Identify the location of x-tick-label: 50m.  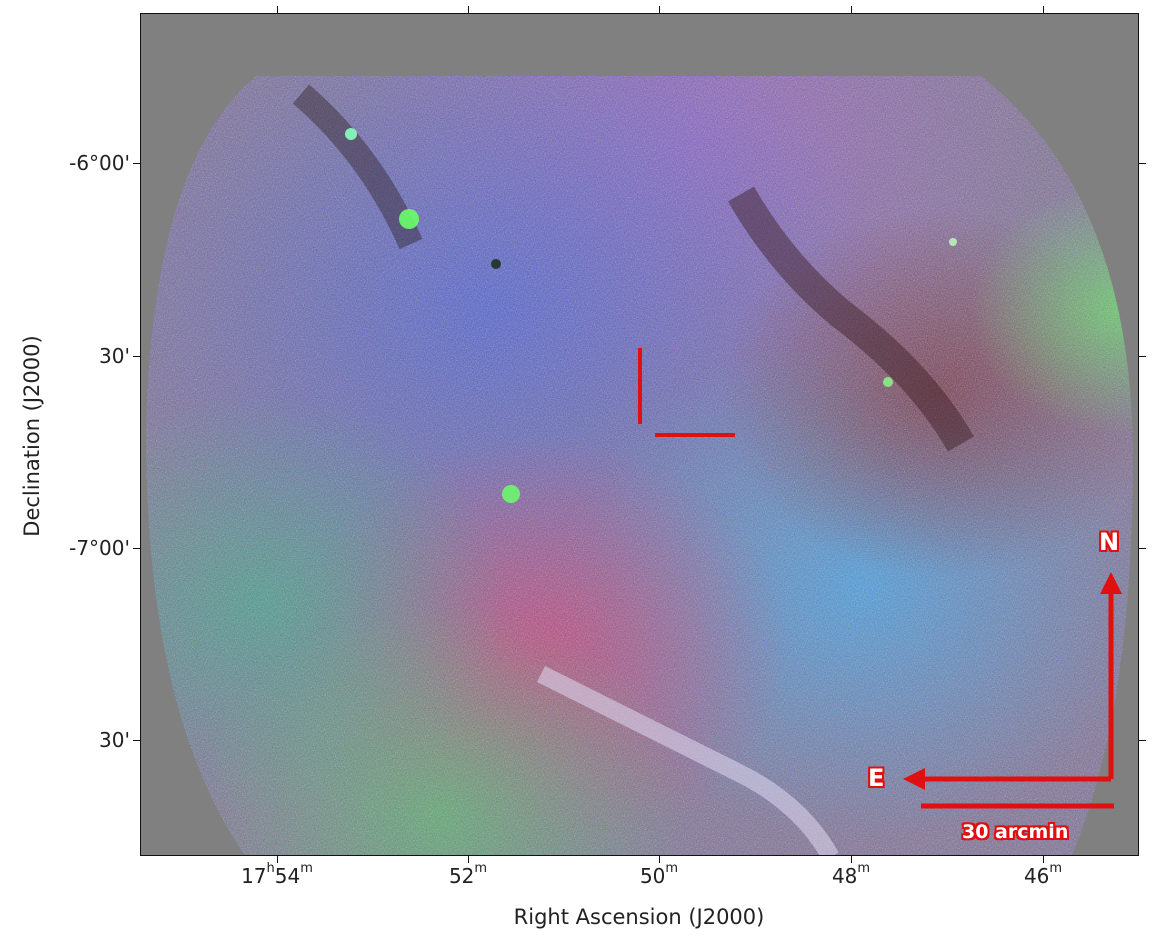
(659, 874).